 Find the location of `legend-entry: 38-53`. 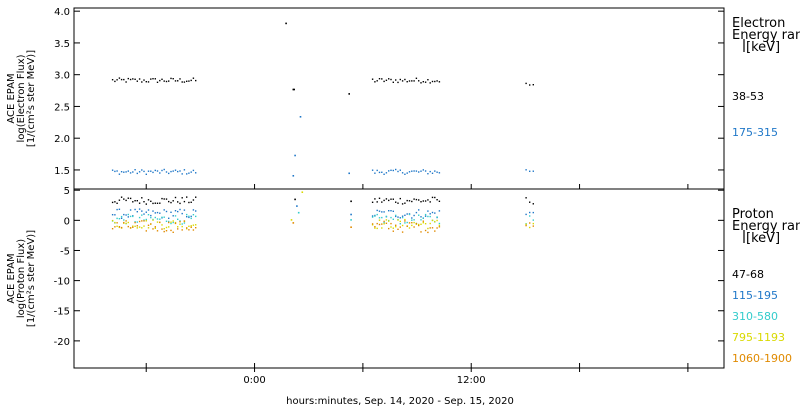

legend-entry: 38-53 is located at coordinates (748, 96).